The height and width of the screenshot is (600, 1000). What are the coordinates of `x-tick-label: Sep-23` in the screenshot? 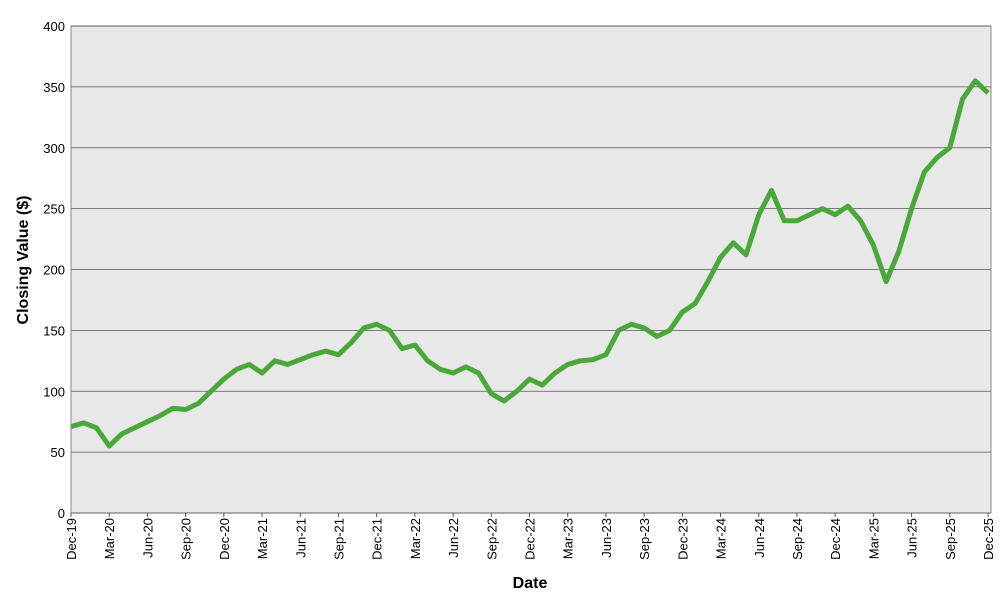 It's located at (644, 539).